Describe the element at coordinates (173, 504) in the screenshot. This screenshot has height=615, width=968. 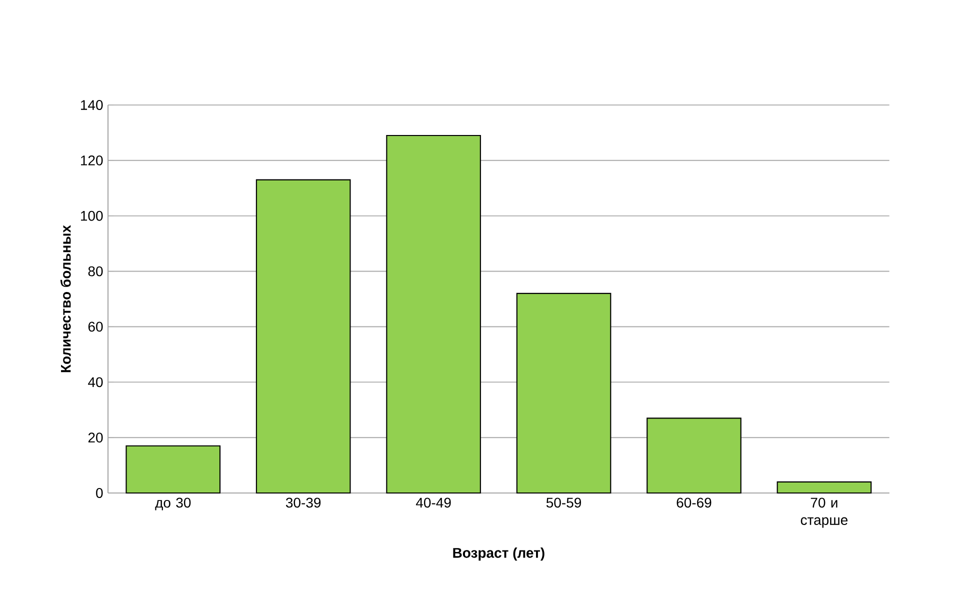
I see `x-tick-label: до 30` at that location.